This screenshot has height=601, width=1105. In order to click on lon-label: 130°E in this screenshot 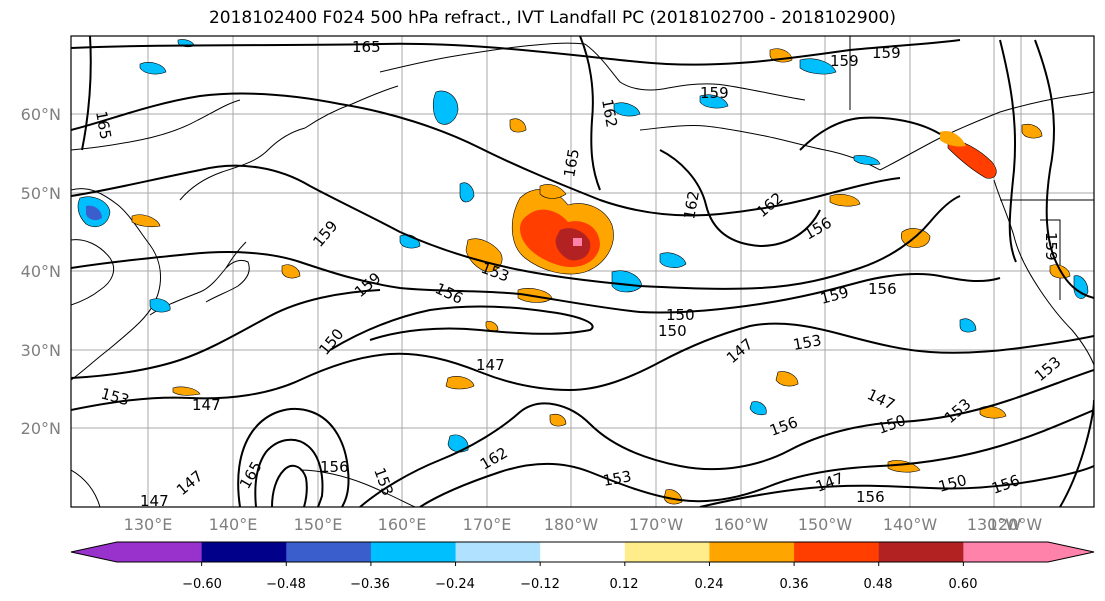, I will do `click(148, 524)`.